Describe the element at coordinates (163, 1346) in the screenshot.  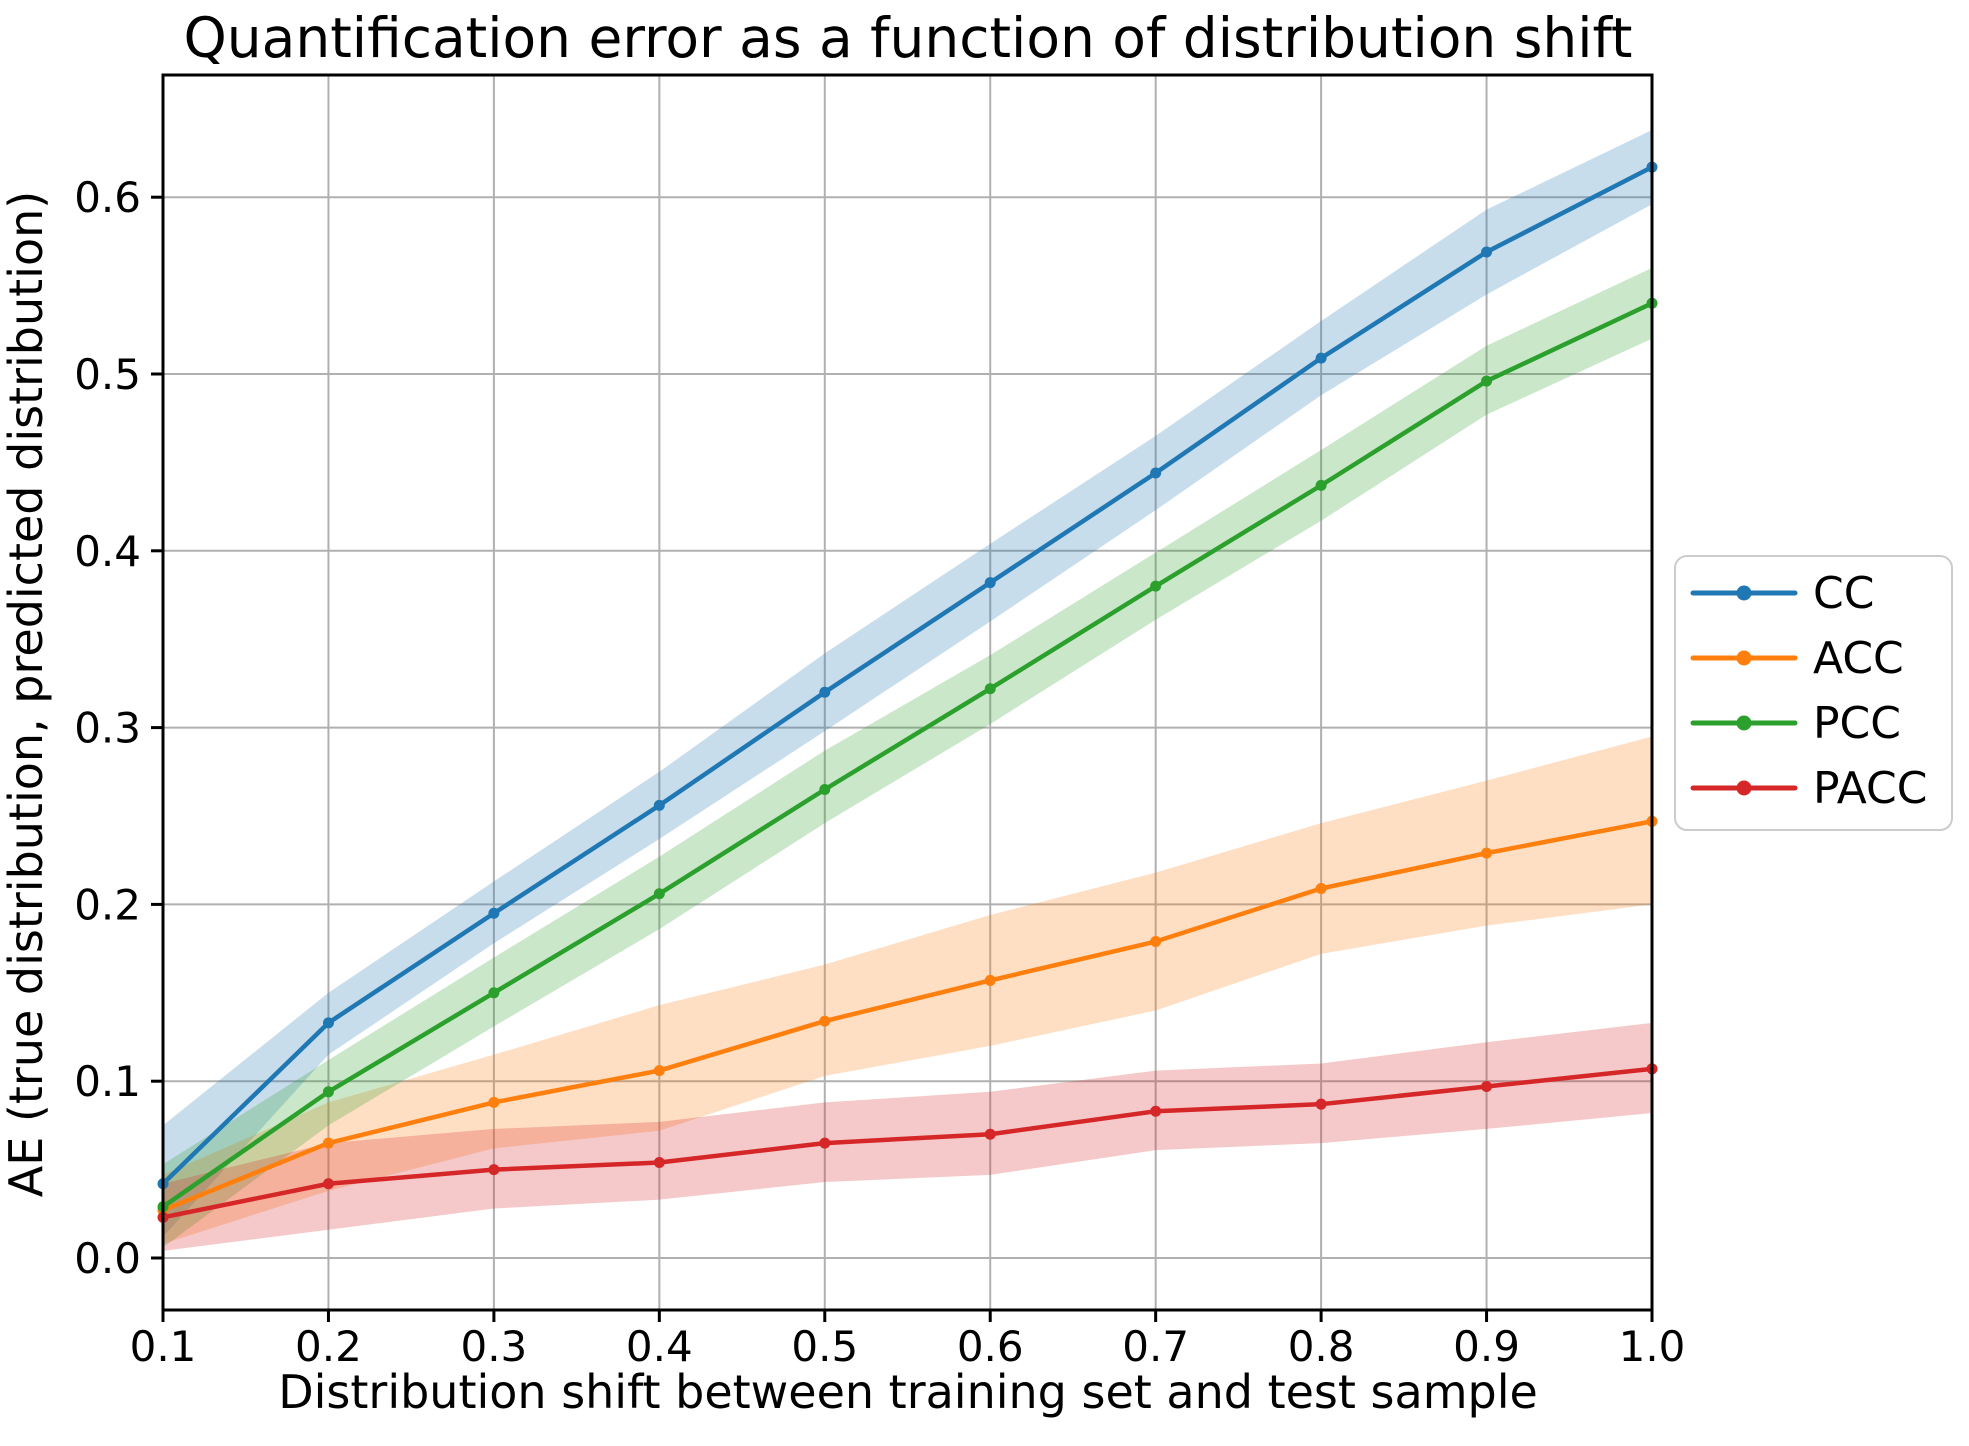
I see `x-tick-label: 0.1` at that location.